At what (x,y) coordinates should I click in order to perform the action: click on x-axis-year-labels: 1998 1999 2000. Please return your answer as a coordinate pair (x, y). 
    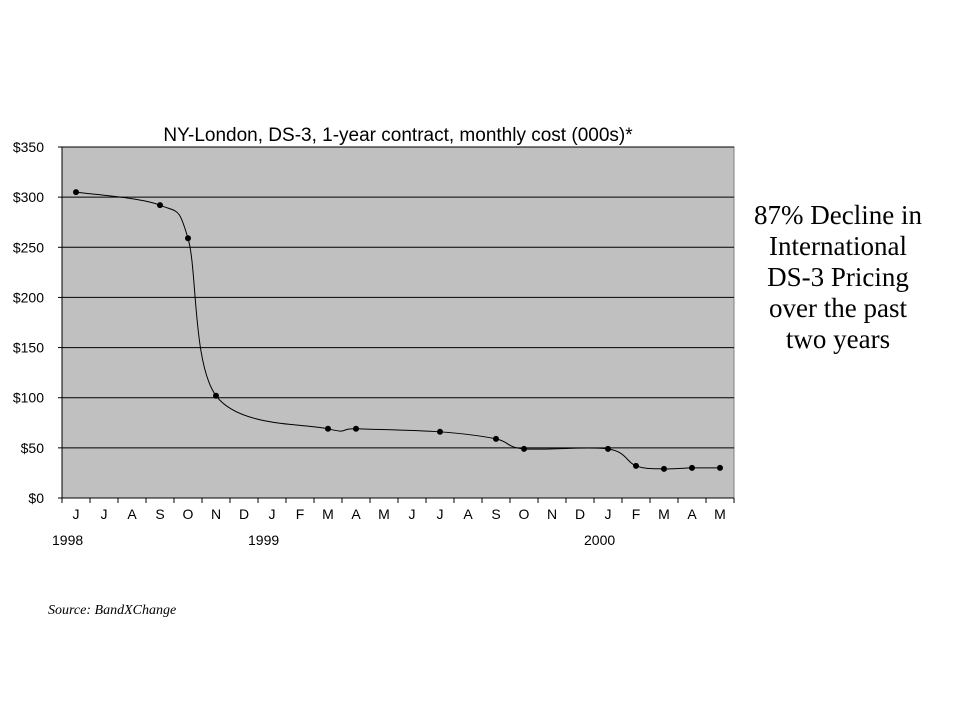
    Looking at the image, I should click on (333, 540).